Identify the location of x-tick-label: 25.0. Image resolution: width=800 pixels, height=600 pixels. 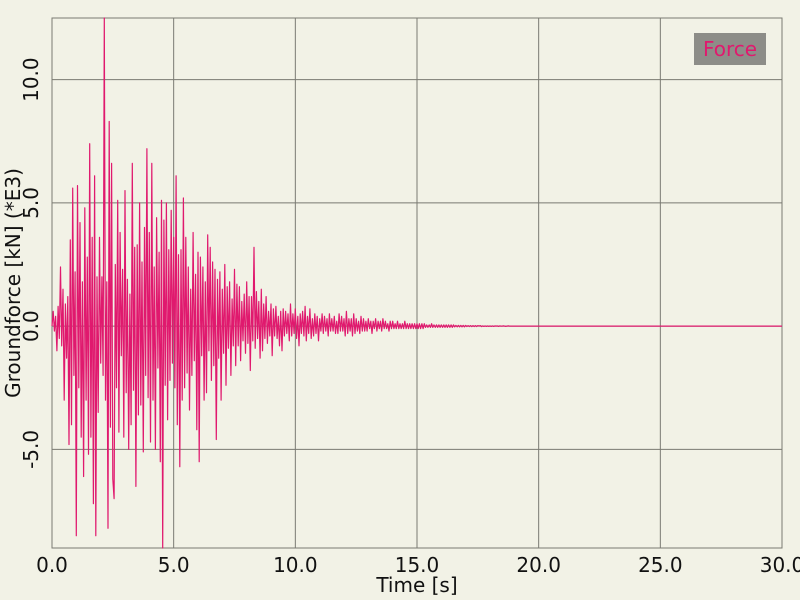
(660, 565).